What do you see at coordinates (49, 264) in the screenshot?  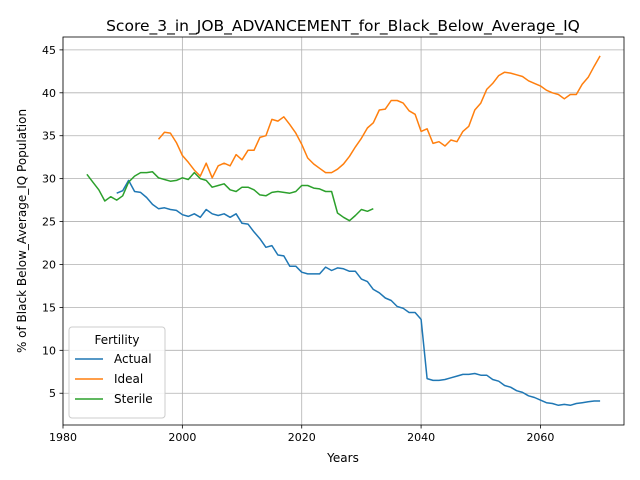 I see `y-tick-label: 20` at bounding box center [49, 264].